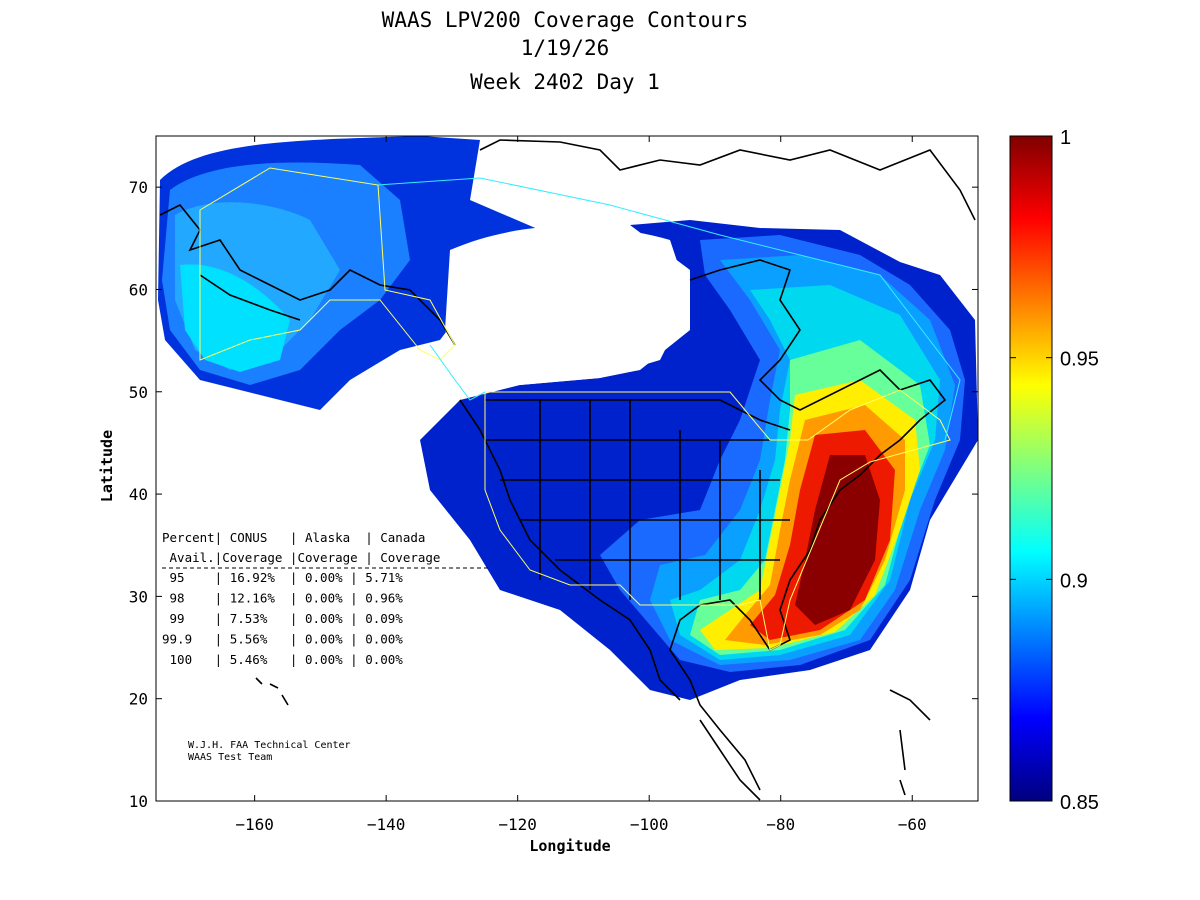 This screenshot has height=900, width=1200. I want to click on x-tick-label: −120, so click(517, 824).